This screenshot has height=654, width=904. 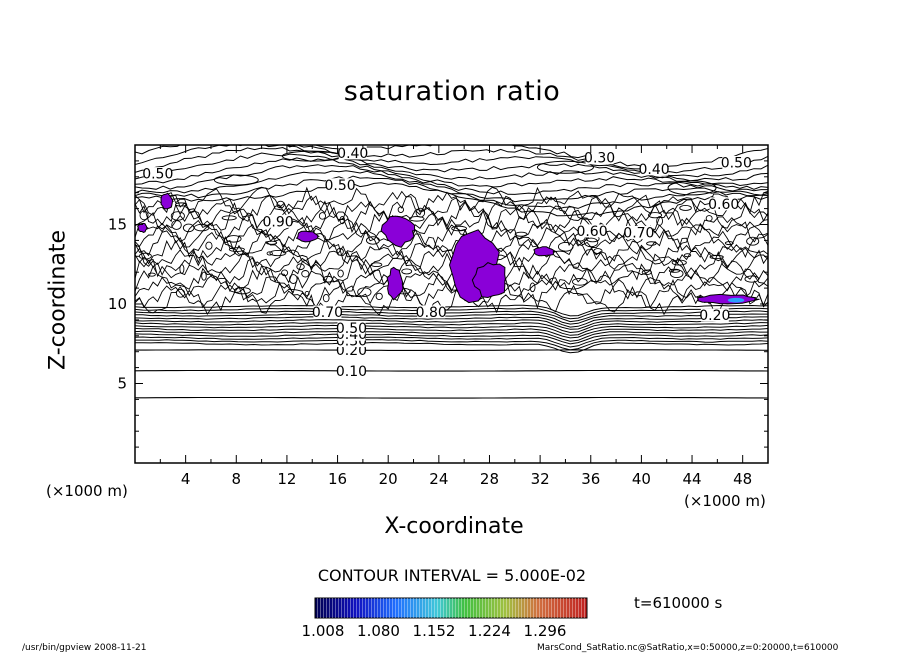 What do you see at coordinates (540, 479) in the screenshot?
I see `x-tick-label: 32` at bounding box center [540, 479].